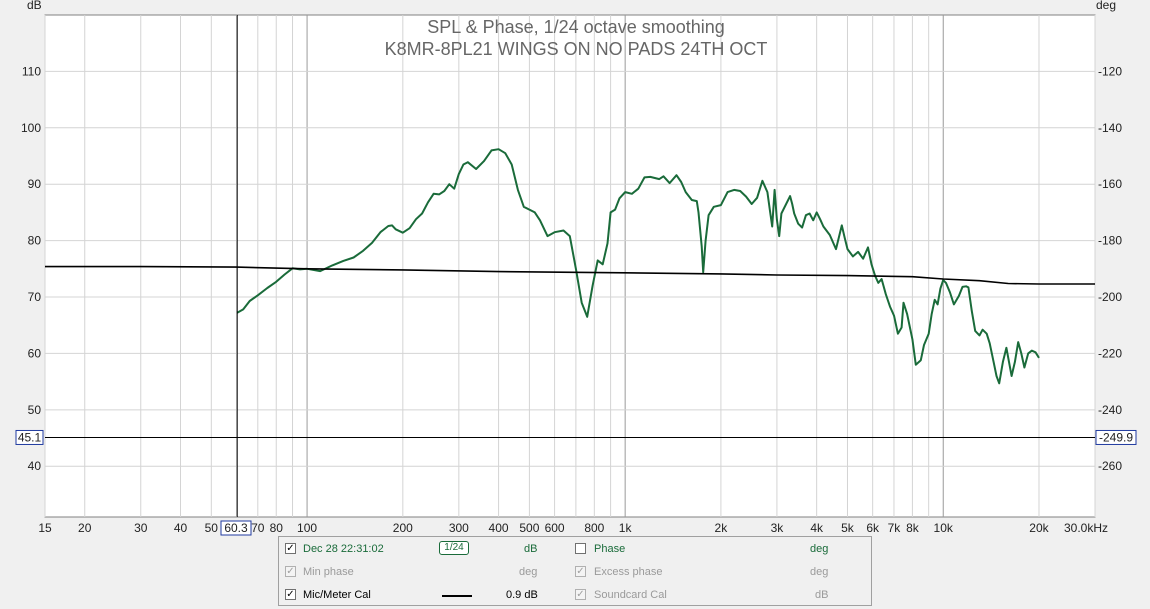  Describe the element at coordinates (1039, 528) in the screenshot. I see `x-tick-label: 20k` at that location.